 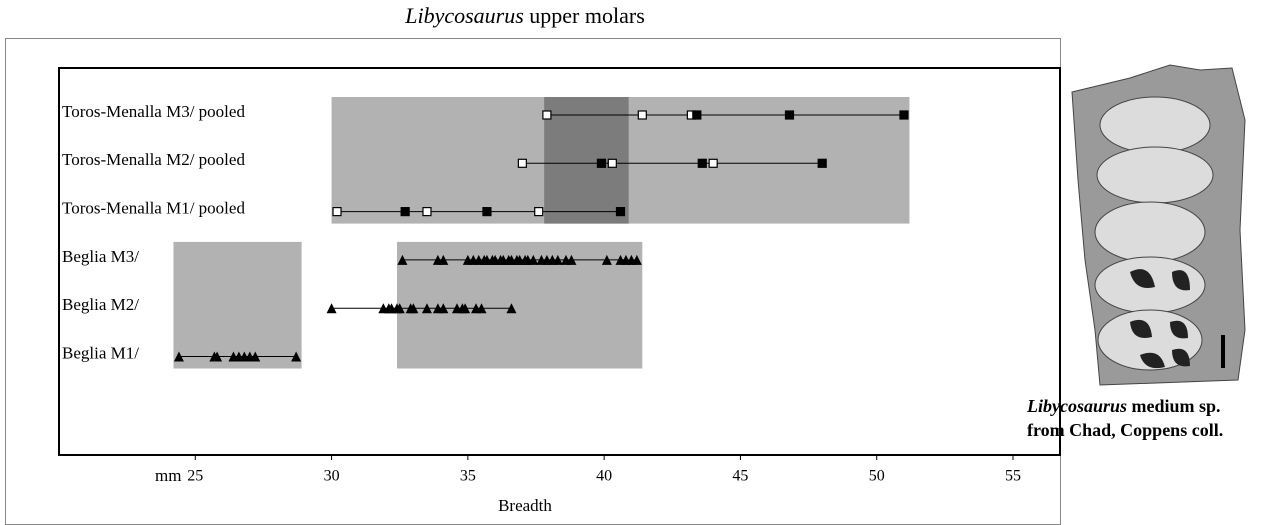 What do you see at coordinates (237, 305) in the screenshot?
I see `range-box` at bounding box center [237, 305].